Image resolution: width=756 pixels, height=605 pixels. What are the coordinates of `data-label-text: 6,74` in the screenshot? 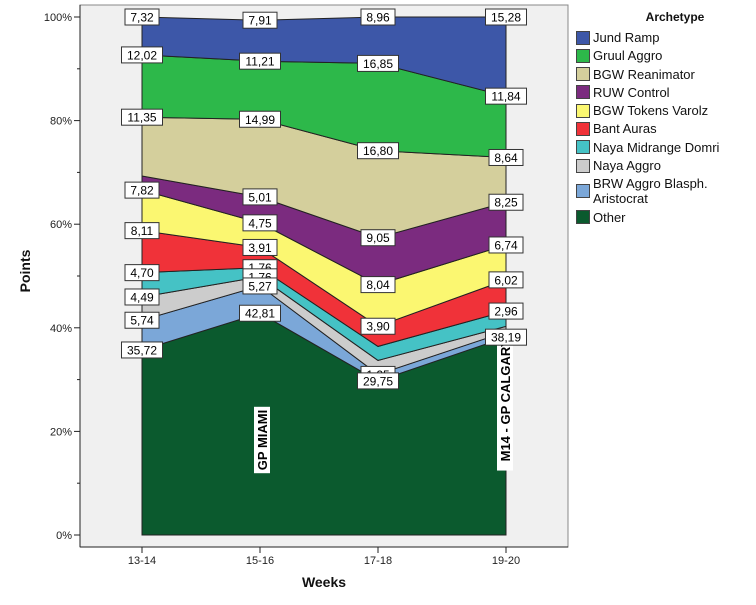 It's located at (506, 245).